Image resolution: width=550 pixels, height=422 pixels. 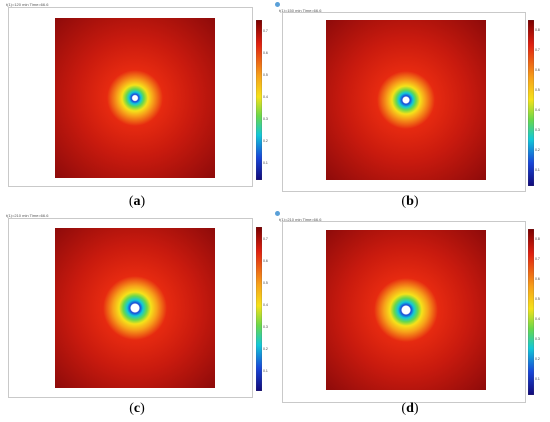 I want to click on caption-letter: a, so click(x=137, y=201).